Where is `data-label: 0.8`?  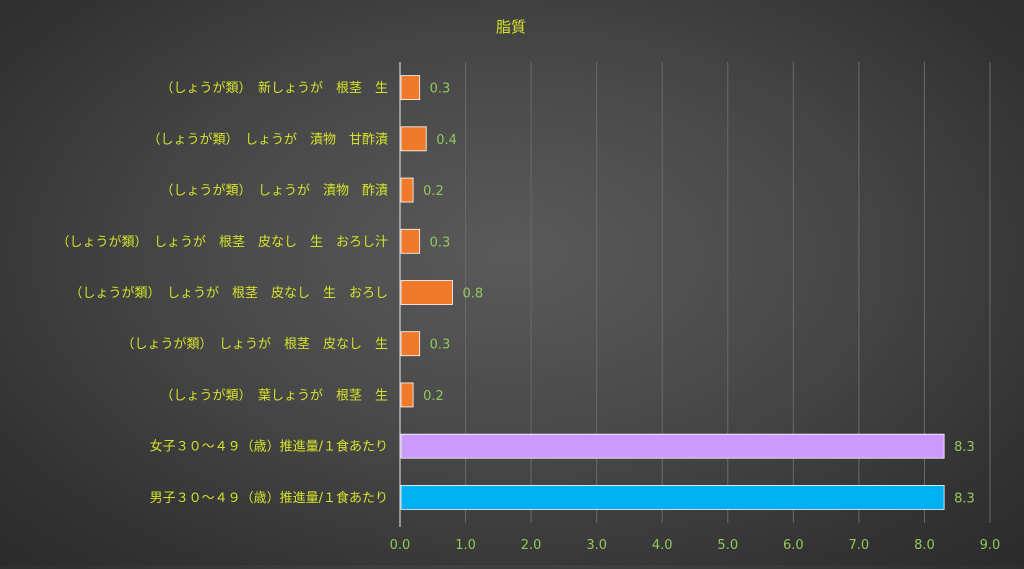
data-label: 0.8 is located at coordinates (472, 294).